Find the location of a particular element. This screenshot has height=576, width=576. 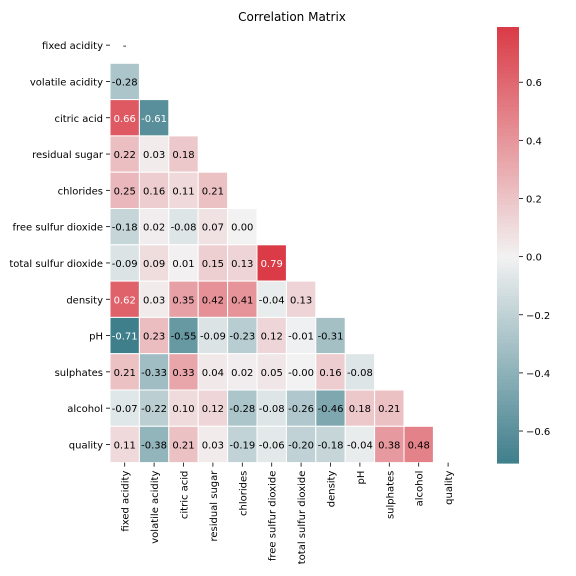

cell-label-sulphates-total-sulfur-dioxide: -0.00 is located at coordinates (301, 373).